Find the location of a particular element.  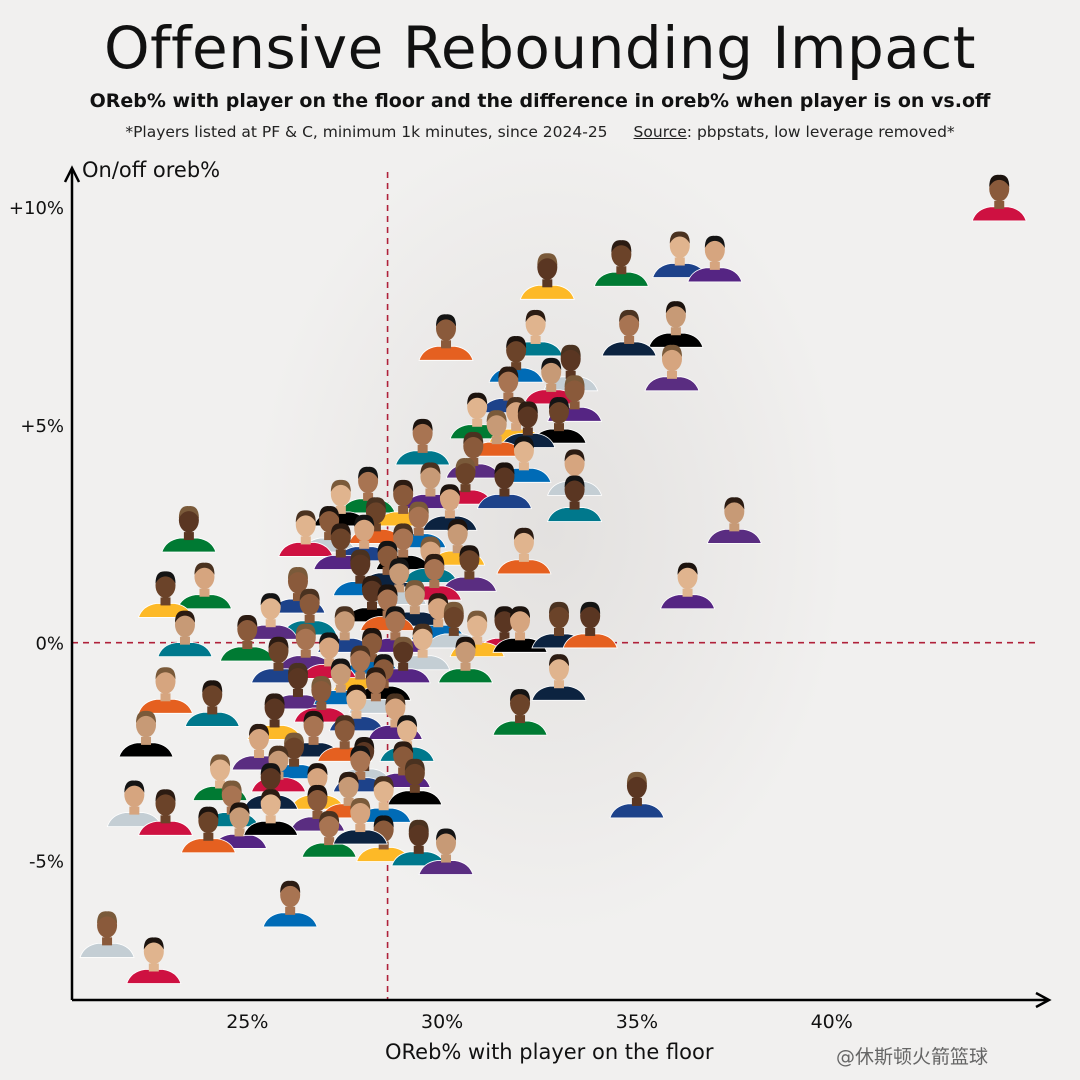

chart-title: Offensive Rebounding Impact is located at coordinates (540, 48).